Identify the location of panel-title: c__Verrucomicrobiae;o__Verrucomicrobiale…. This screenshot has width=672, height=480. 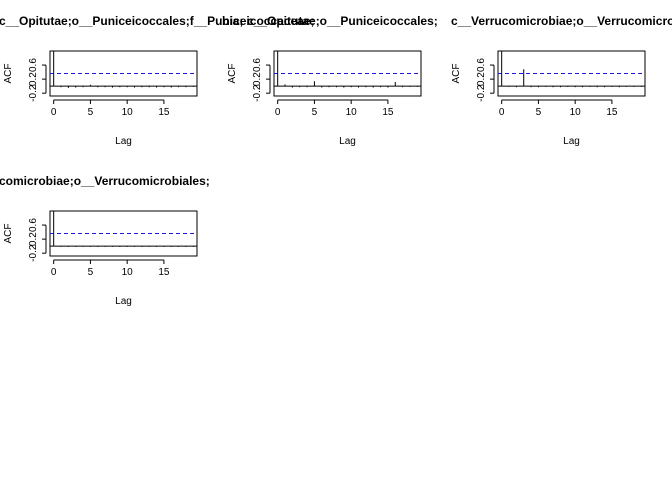
(561, 21).